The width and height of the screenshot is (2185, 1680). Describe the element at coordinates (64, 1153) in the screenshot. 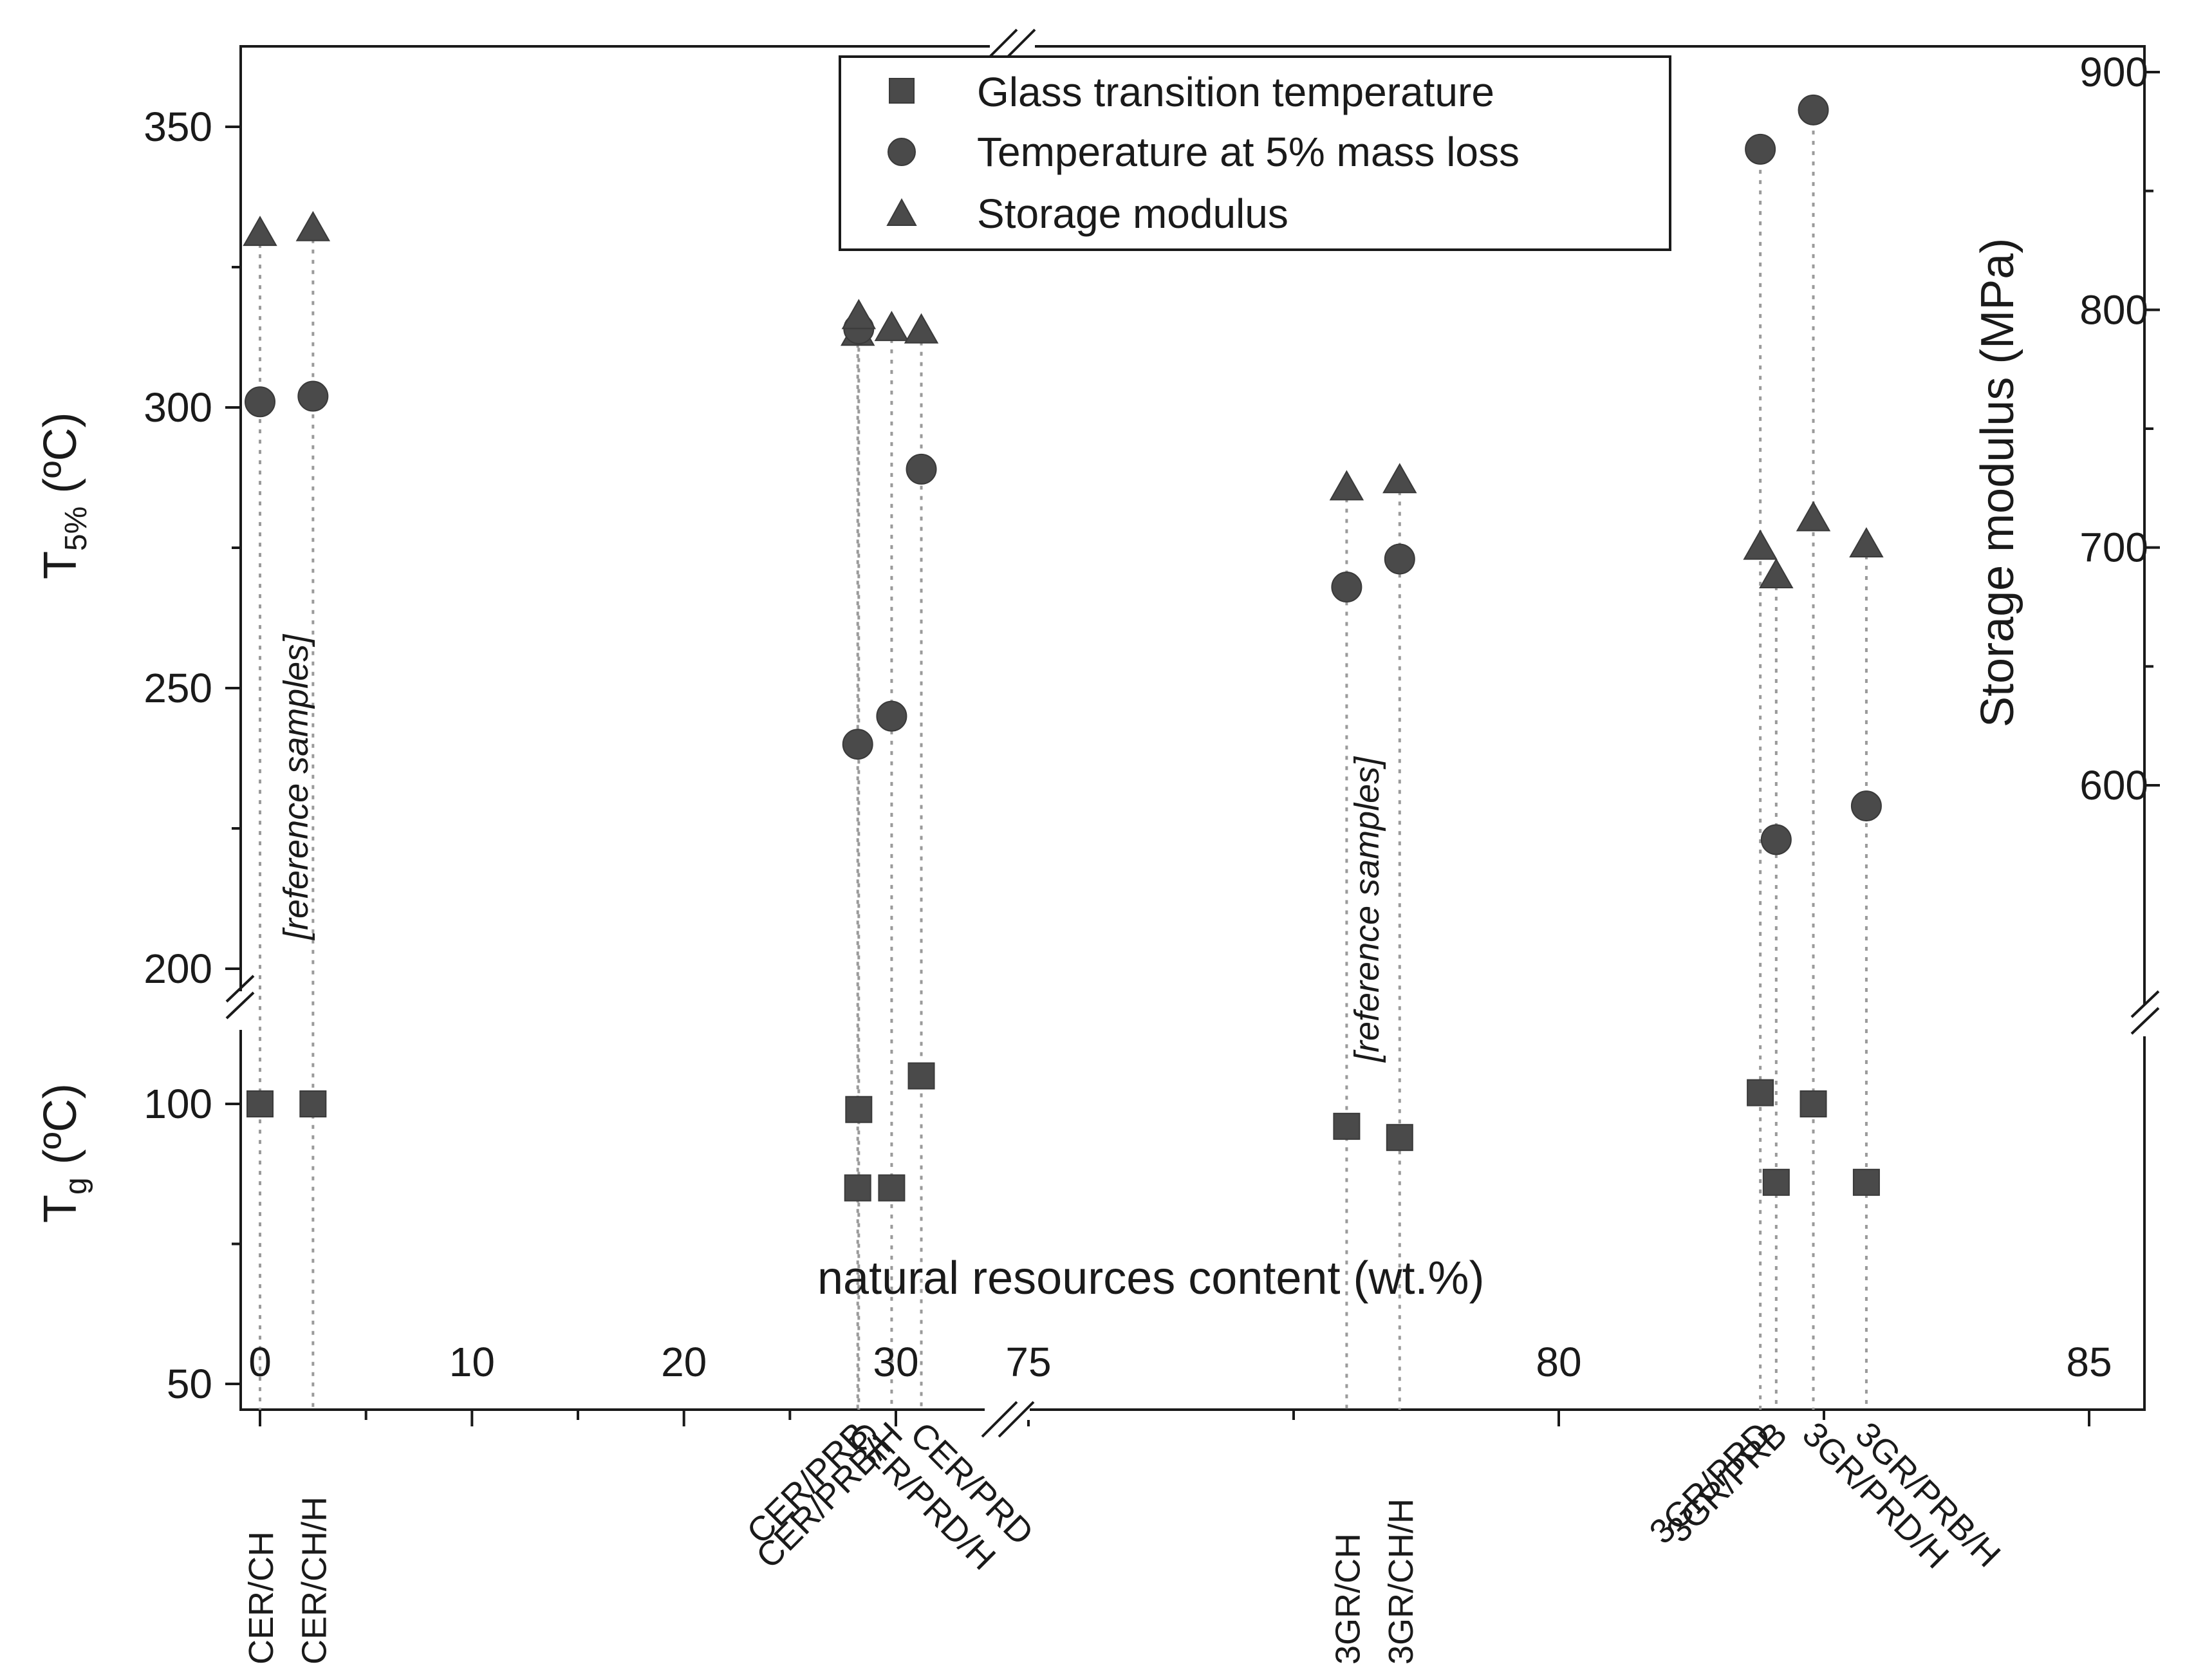

I see `y-lower-title: Tg (ºC)` at that location.